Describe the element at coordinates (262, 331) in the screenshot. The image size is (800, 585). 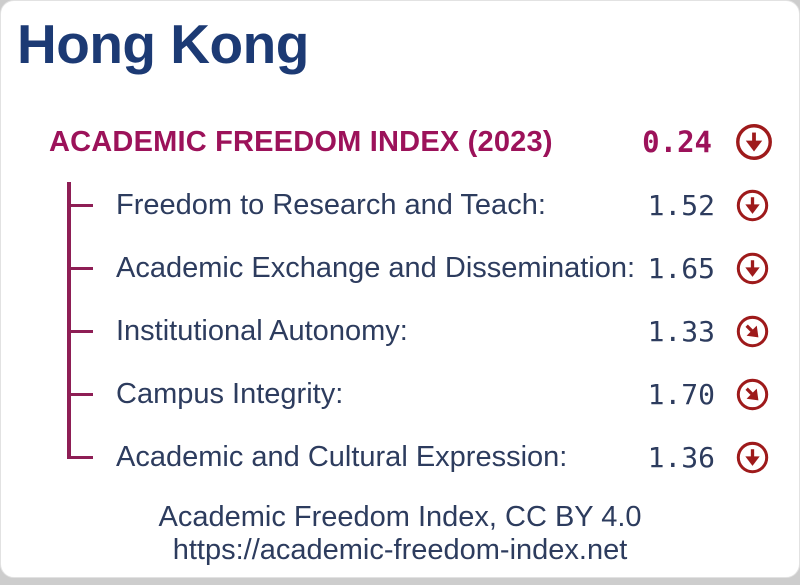
I see `indicator-label: Institutional Autonomy:` at that location.